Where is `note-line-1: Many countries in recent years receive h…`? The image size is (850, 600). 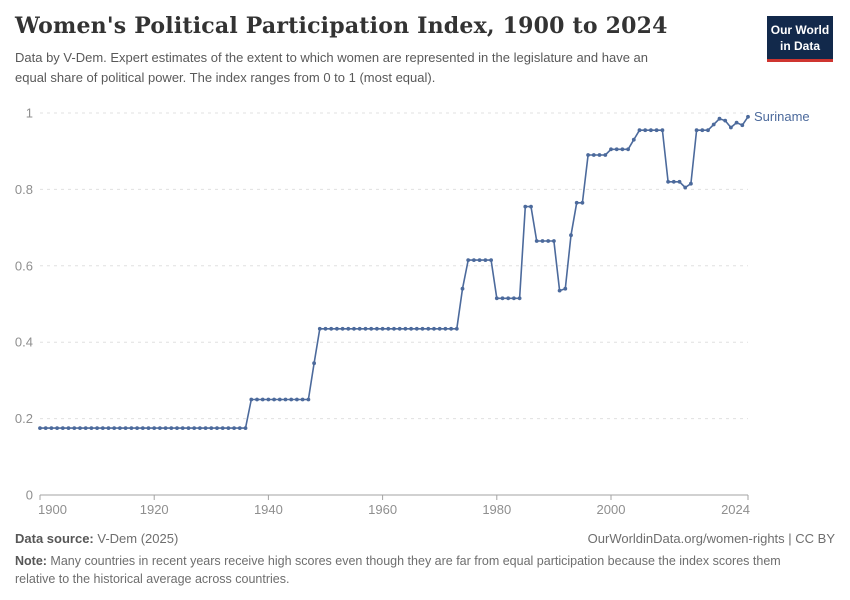 note-line-1: Many countries in recent years receive h… is located at coordinates (413, 561).